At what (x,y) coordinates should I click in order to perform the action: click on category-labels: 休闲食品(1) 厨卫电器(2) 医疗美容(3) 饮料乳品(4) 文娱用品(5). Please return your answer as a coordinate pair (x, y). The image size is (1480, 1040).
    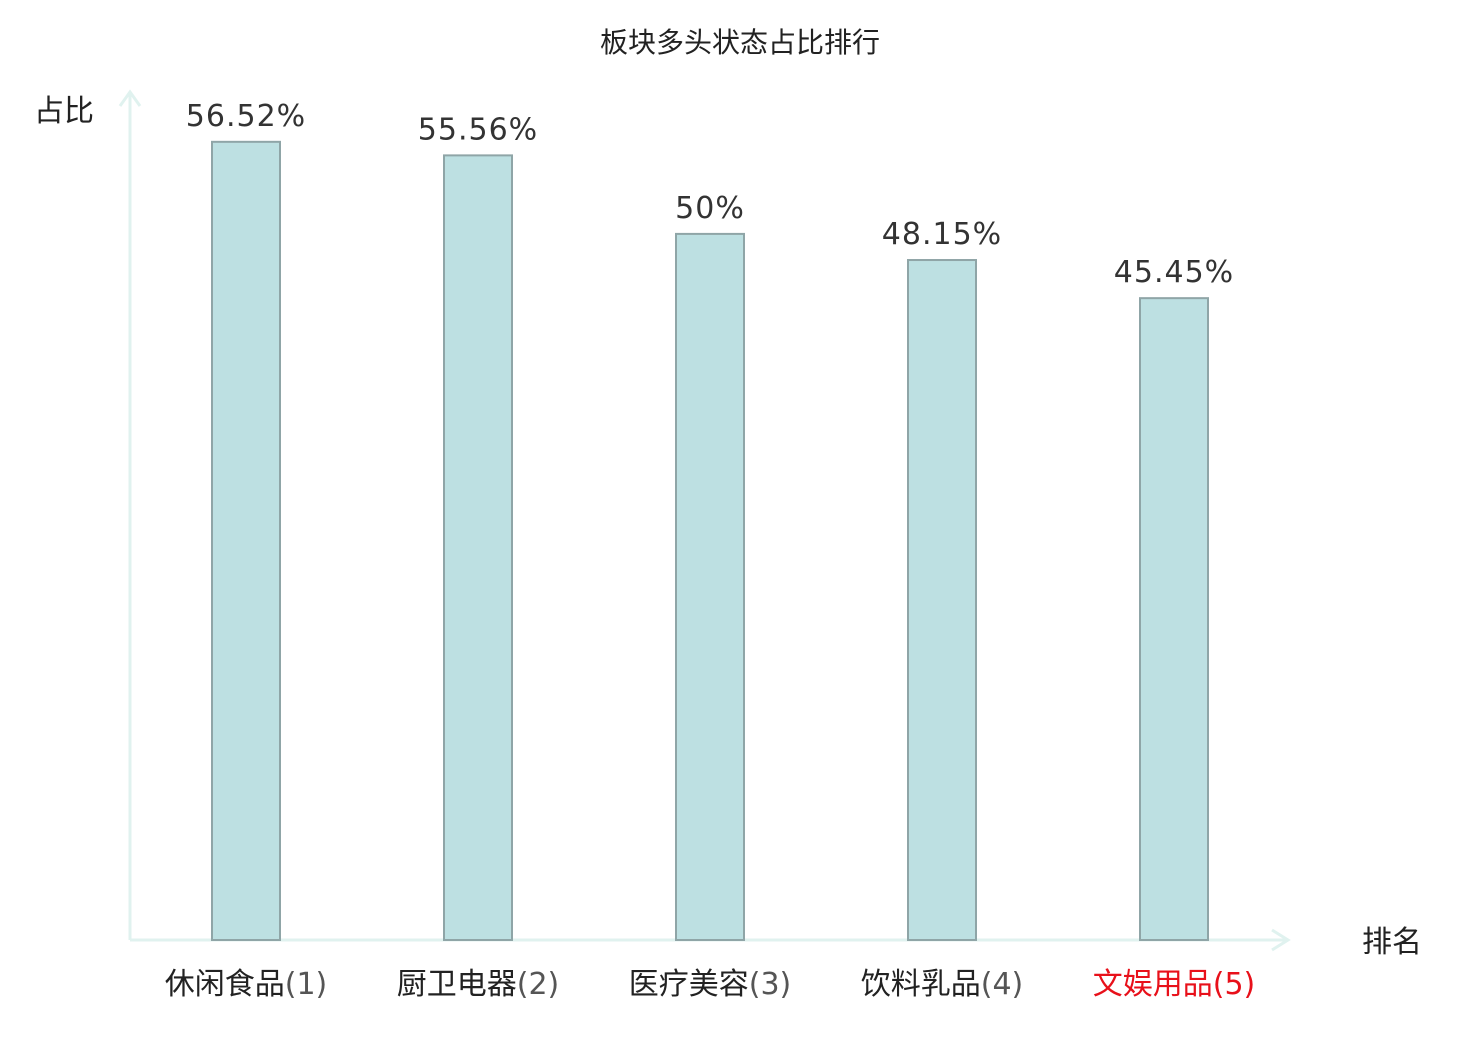
    Looking at the image, I should click on (710, 984).